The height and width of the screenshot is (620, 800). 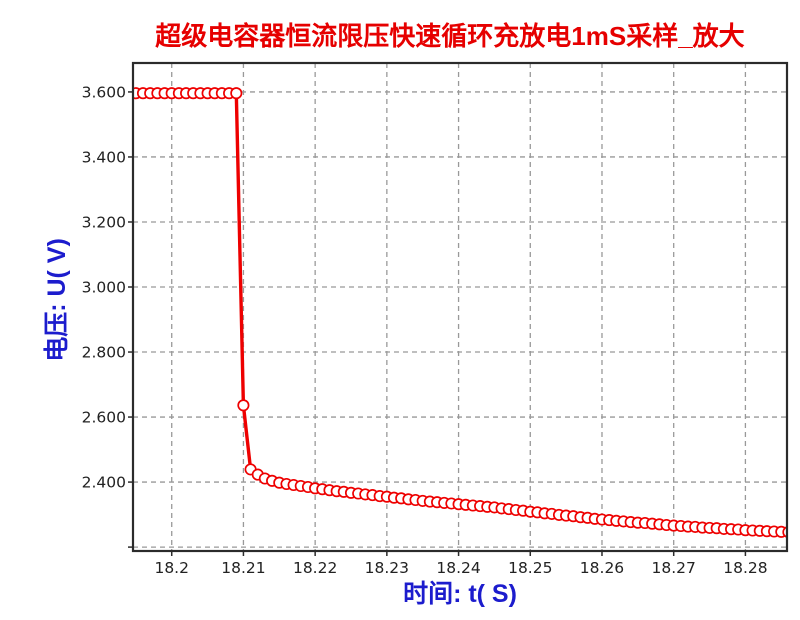 What do you see at coordinates (104, 353) in the screenshot?
I see `y-tick-label: 2.800` at bounding box center [104, 353].